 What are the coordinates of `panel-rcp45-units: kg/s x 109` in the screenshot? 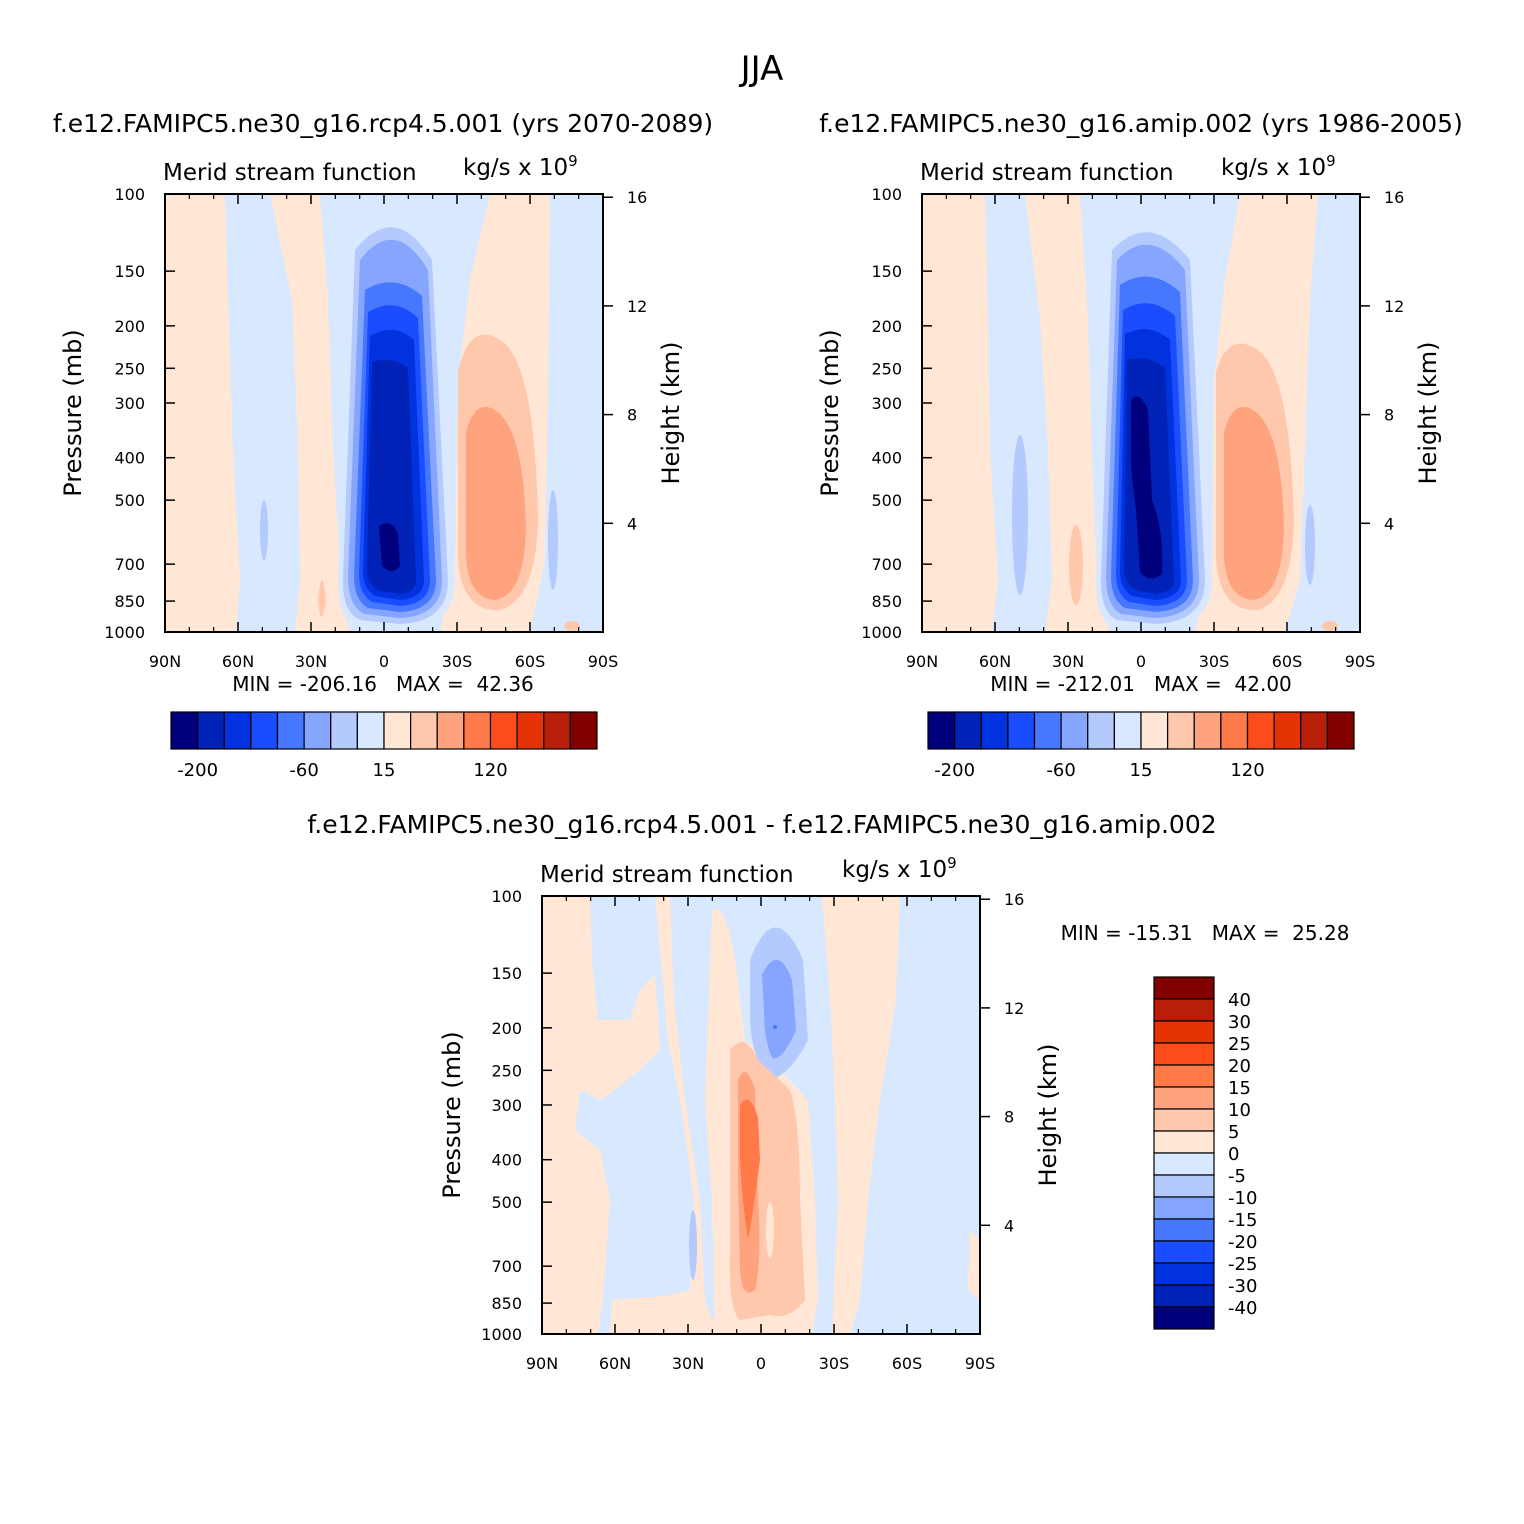 It's located at (520, 166).